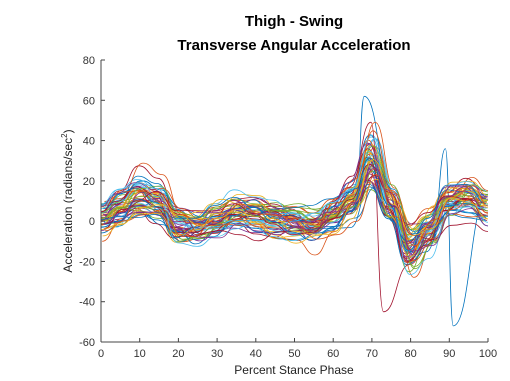 The height and width of the screenshot is (381, 510). What do you see at coordinates (87, 262) in the screenshot?
I see `y-tick-label: -20` at bounding box center [87, 262].